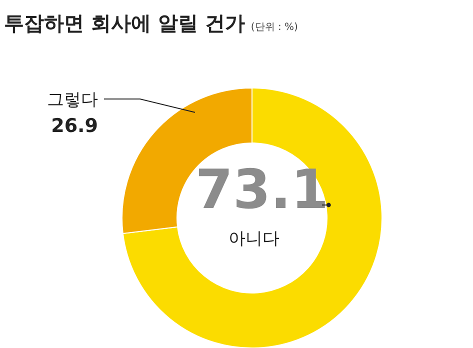 The width and height of the screenshot is (473, 348). I want to click on slice-label: 그렇다, so click(72, 100).